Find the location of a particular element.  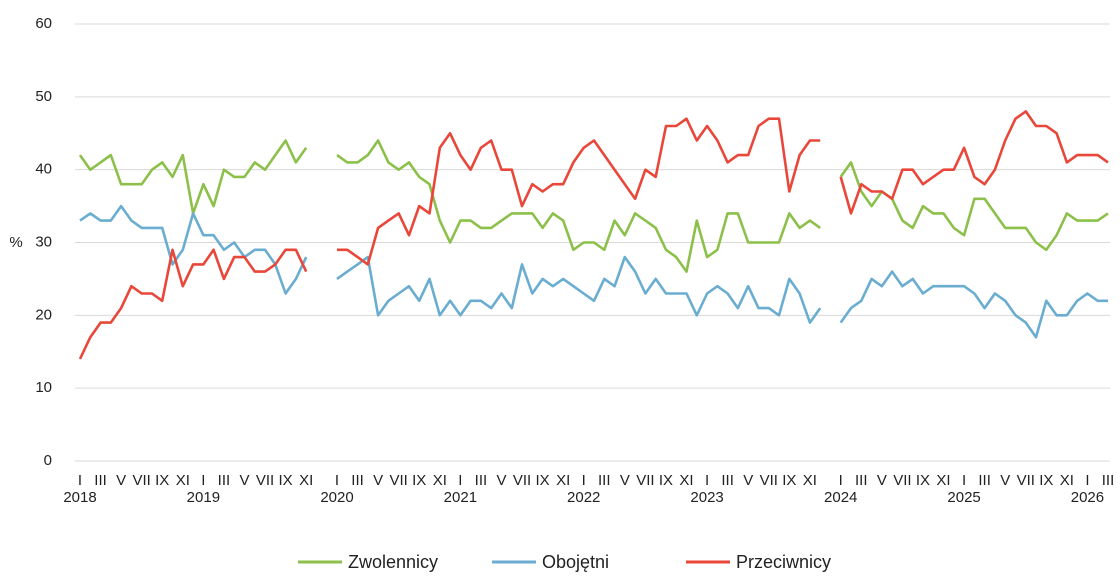

x-group-label: 2026 is located at coordinates (1087, 497).